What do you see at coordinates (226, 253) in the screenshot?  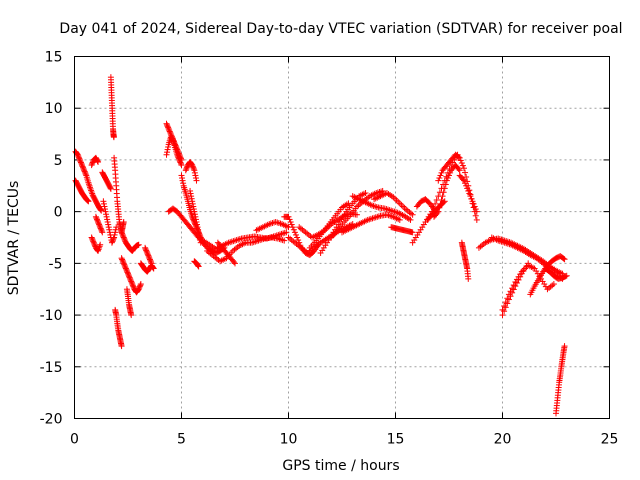 I see `series-sat-y` at bounding box center [226, 253].